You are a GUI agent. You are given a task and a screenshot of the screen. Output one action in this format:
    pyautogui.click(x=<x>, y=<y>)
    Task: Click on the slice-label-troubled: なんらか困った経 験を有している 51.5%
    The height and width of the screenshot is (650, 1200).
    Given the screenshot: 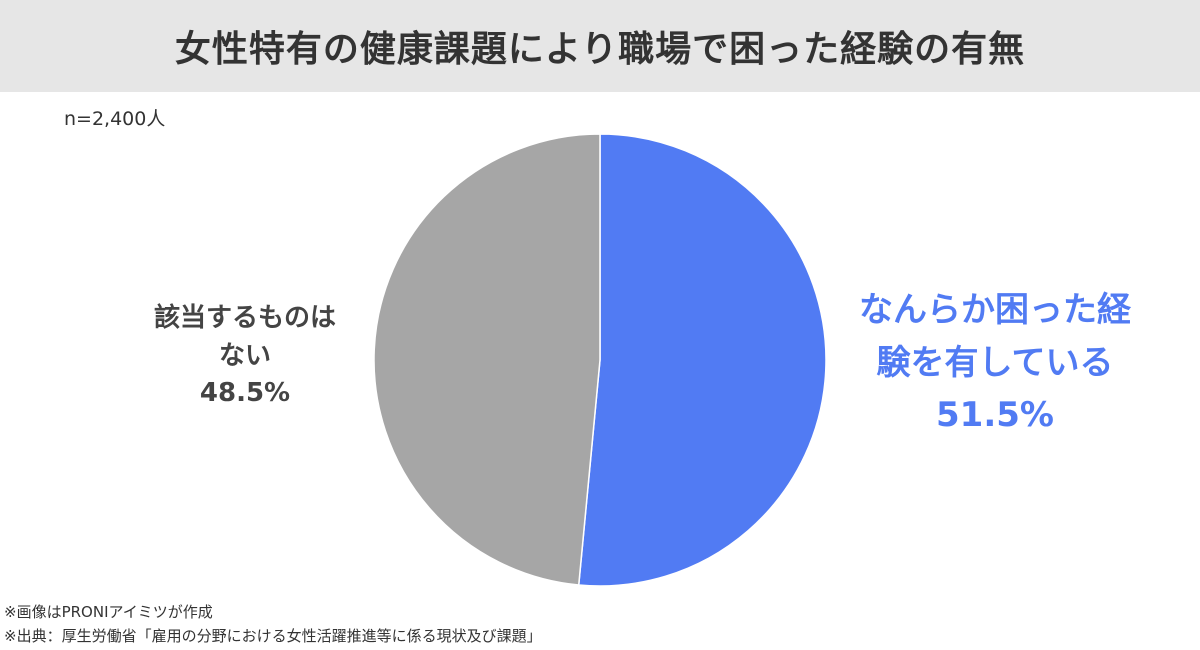 What is the action you would take?
    pyautogui.click(x=995, y=363)
    